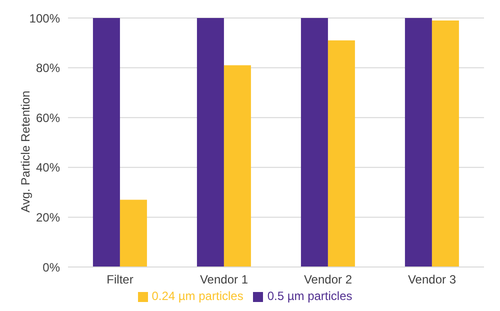  Describe the element at coordinates (120, 279) in the screenshot. I see `x-tick-label: Filter` at that location.